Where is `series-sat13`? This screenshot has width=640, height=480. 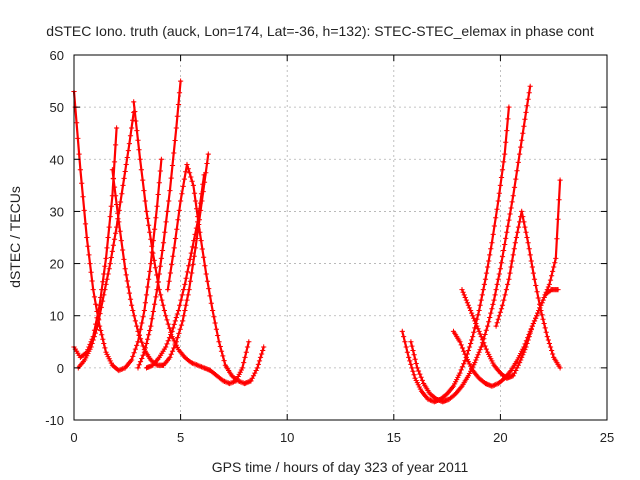
series-sat13 is located at coordinates (528, 289).